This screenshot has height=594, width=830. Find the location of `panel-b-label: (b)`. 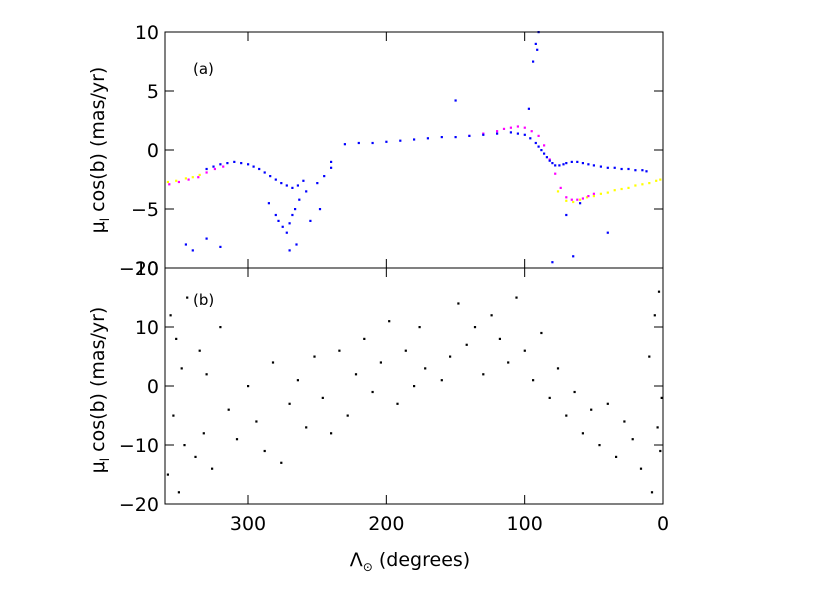

panel-b-label: (b) is located at coordinates (203, 300).